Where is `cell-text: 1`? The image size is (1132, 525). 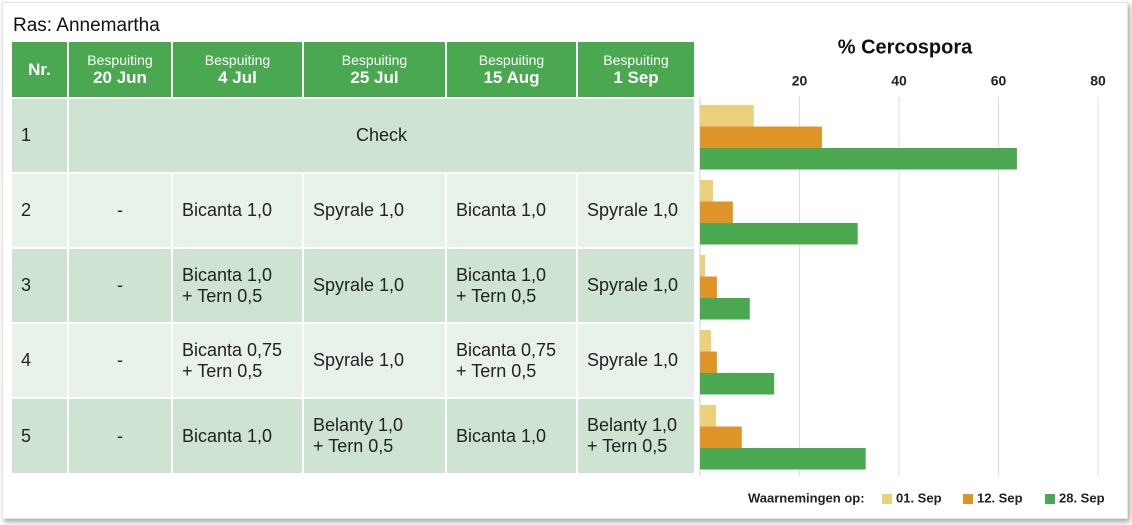 cell-text: 1 is located at coordinates (26, 135).